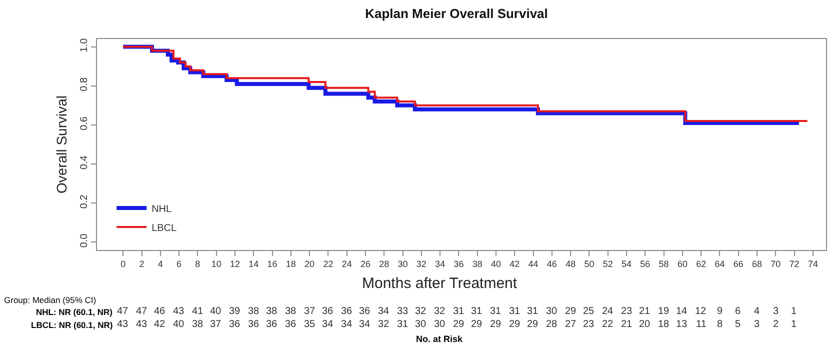 The image size is (830, 348). What do you see at coordinates (701, 263) in the screenshot?
I see `x-tick-label: 62` at bounding box center [701, 263].